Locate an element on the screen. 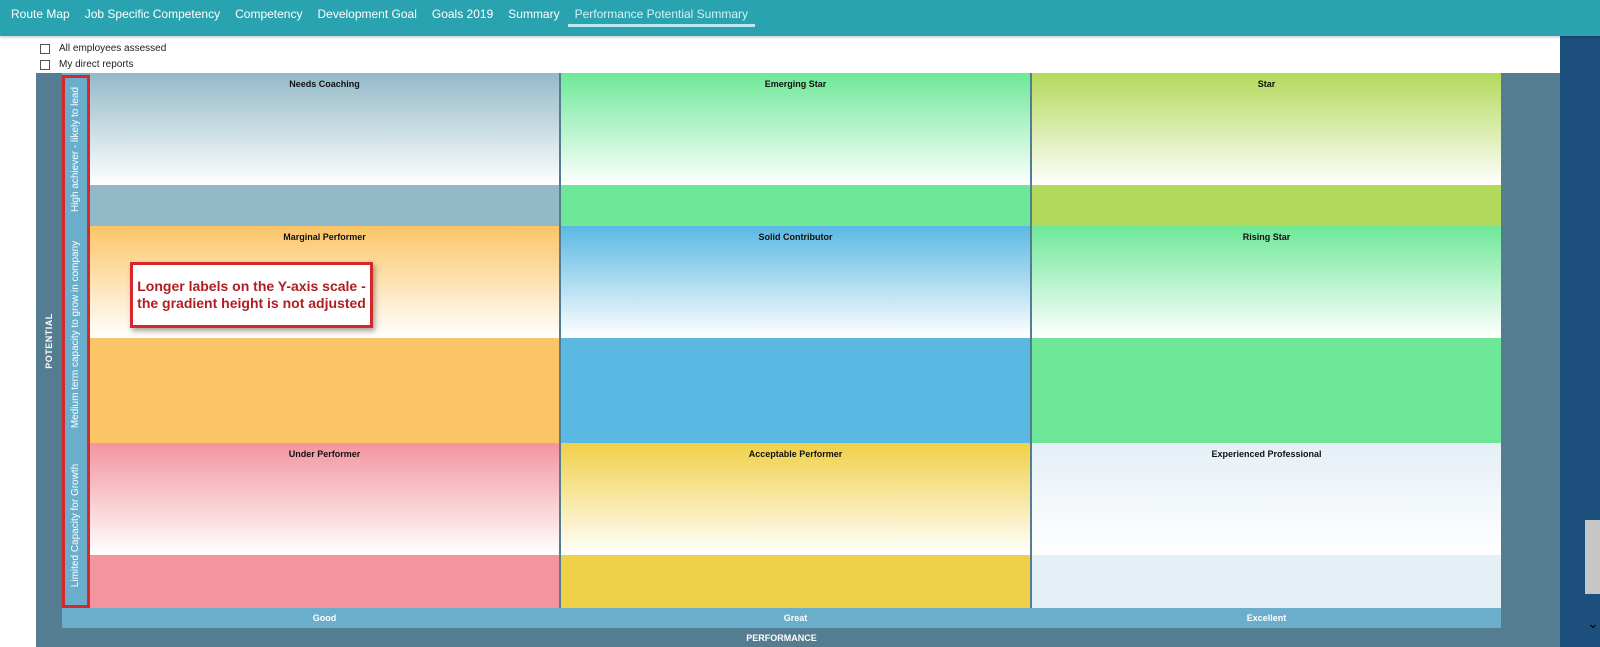 The image size is (1600, 647). filter-all-employees: All employees assessed is located at coordinates (103, 48).